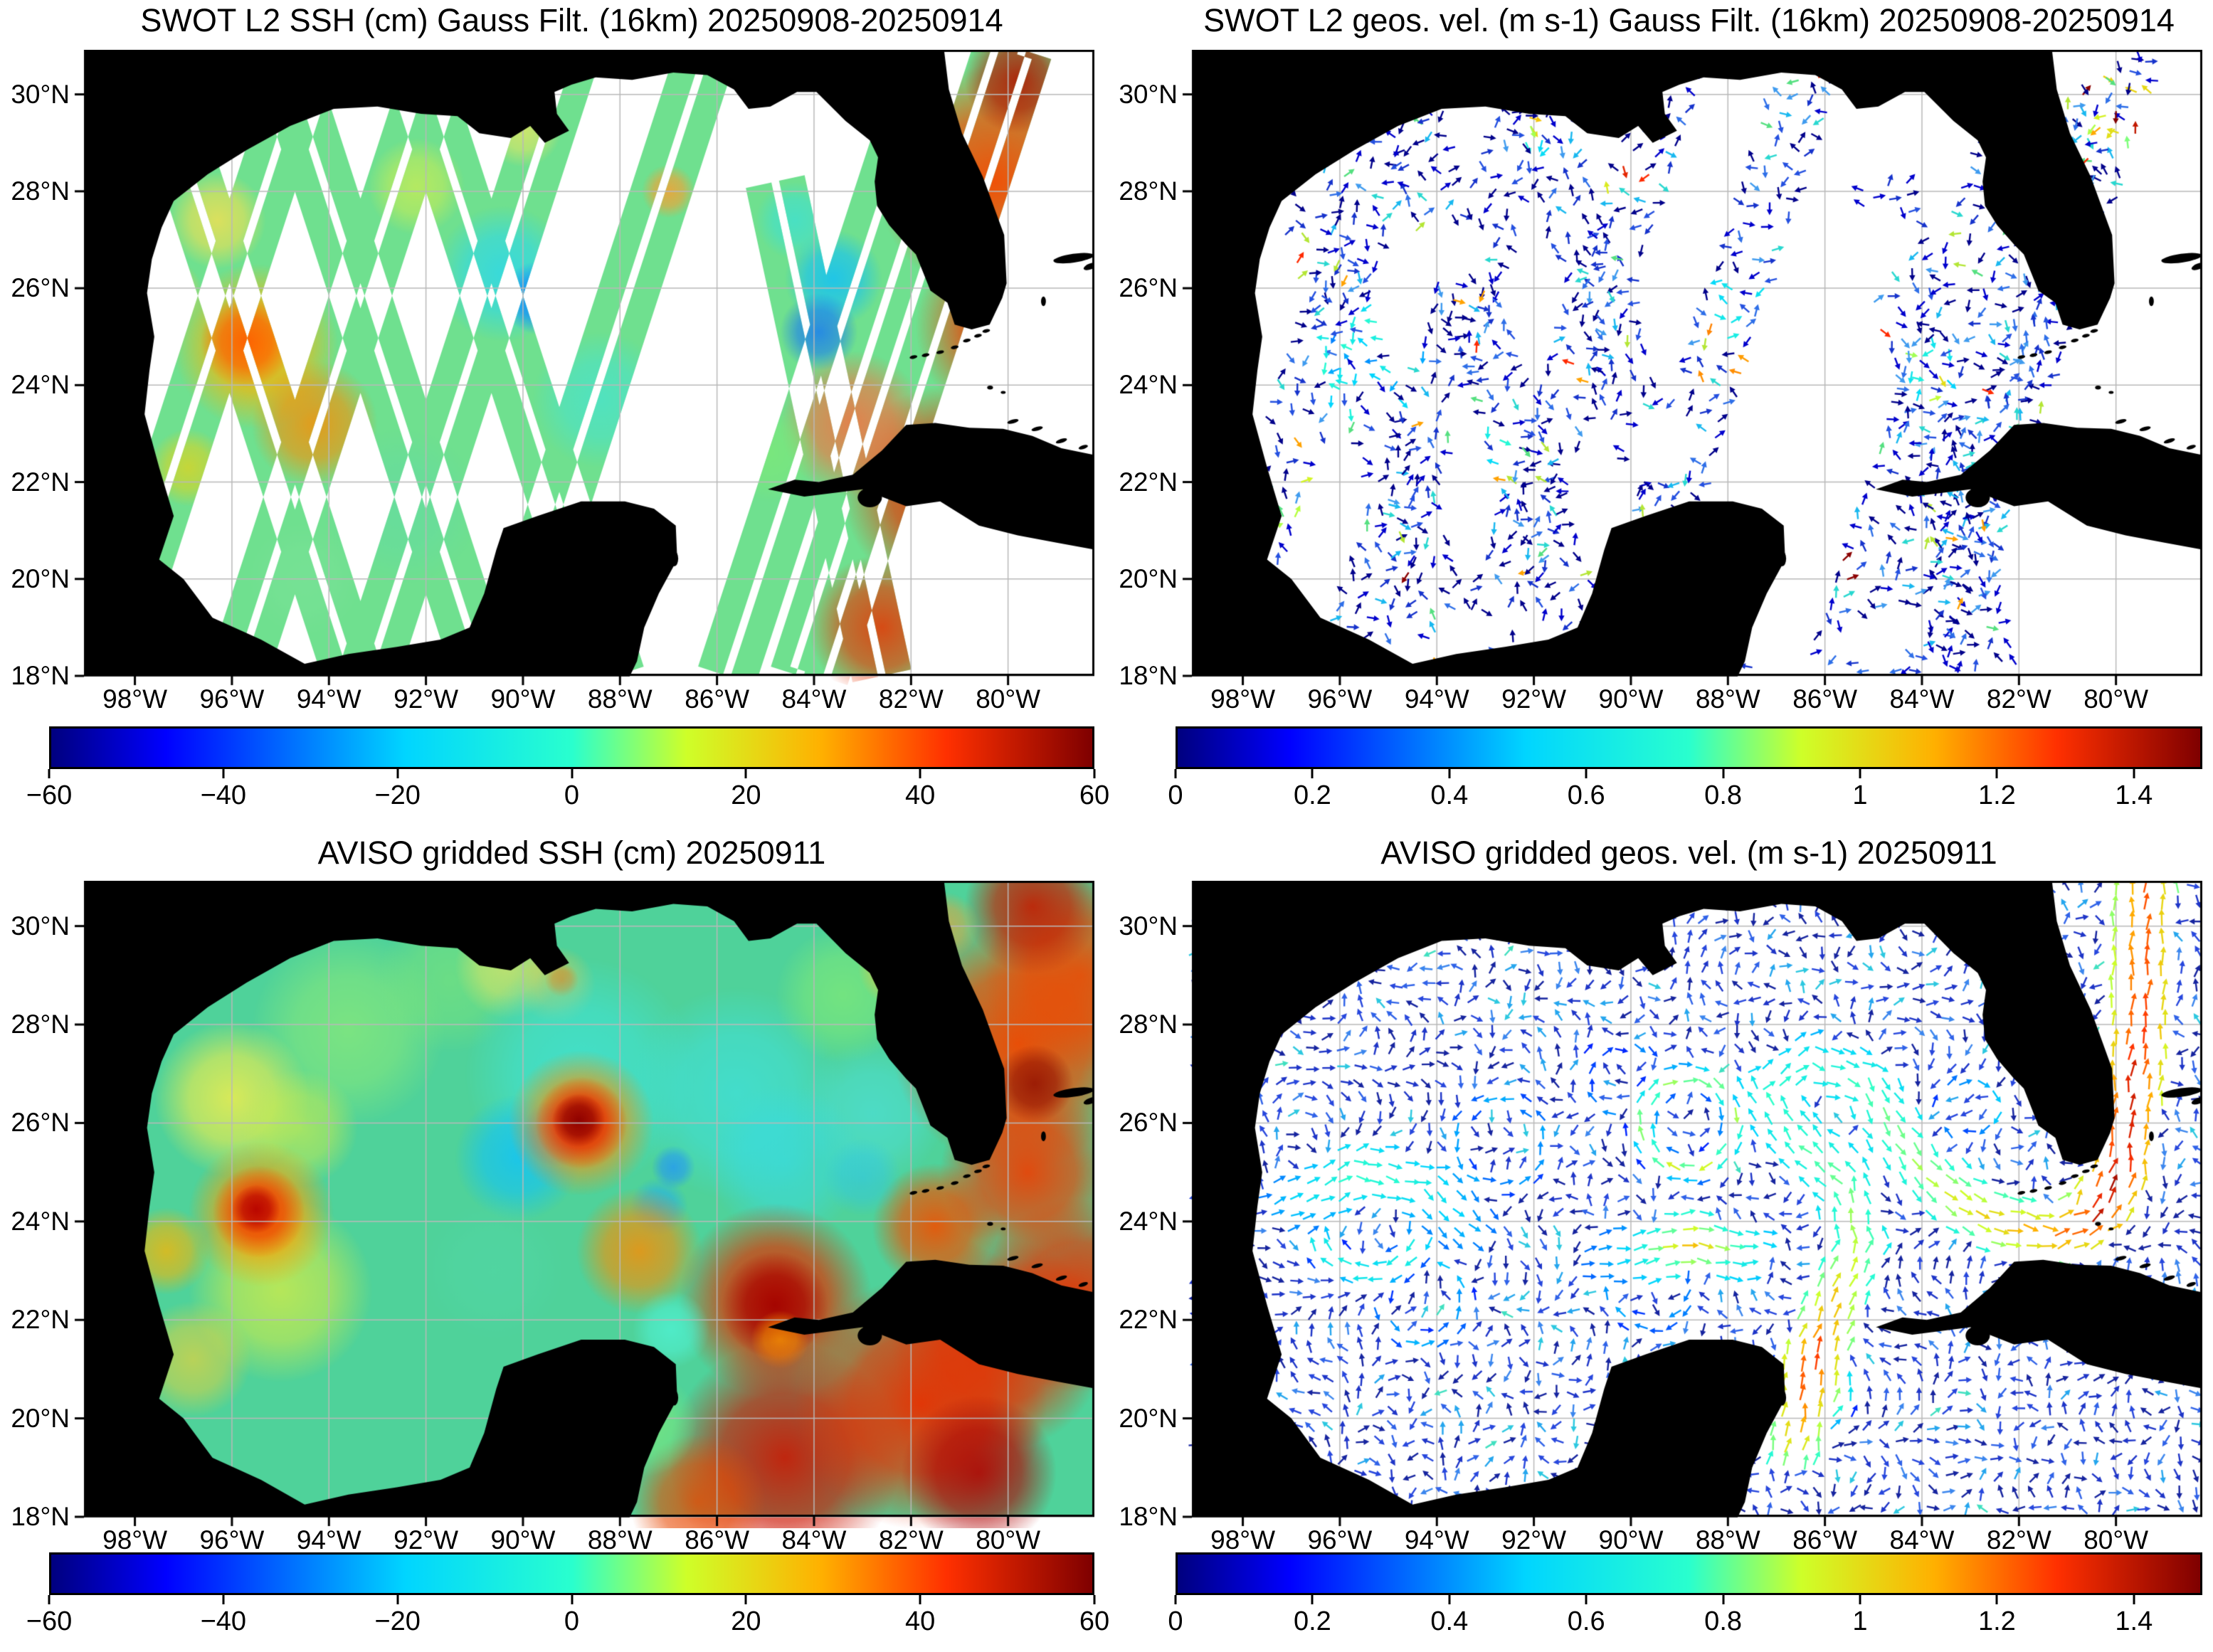 Image resolution: width=2213 pixels, height=1652 pixels. I want to click on colorbar-tick-label: 0.2, so click(1312, 1621).